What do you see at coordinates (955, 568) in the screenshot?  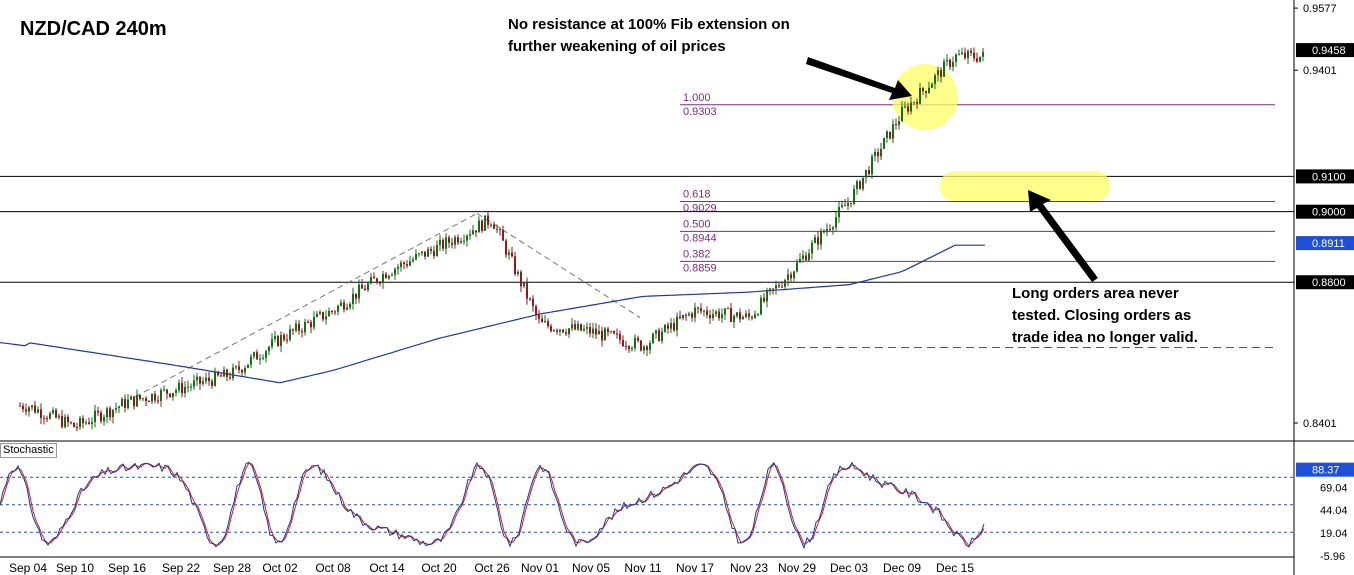 I see `date-tick-label: Dec 15` at bounding box center [955, 568].